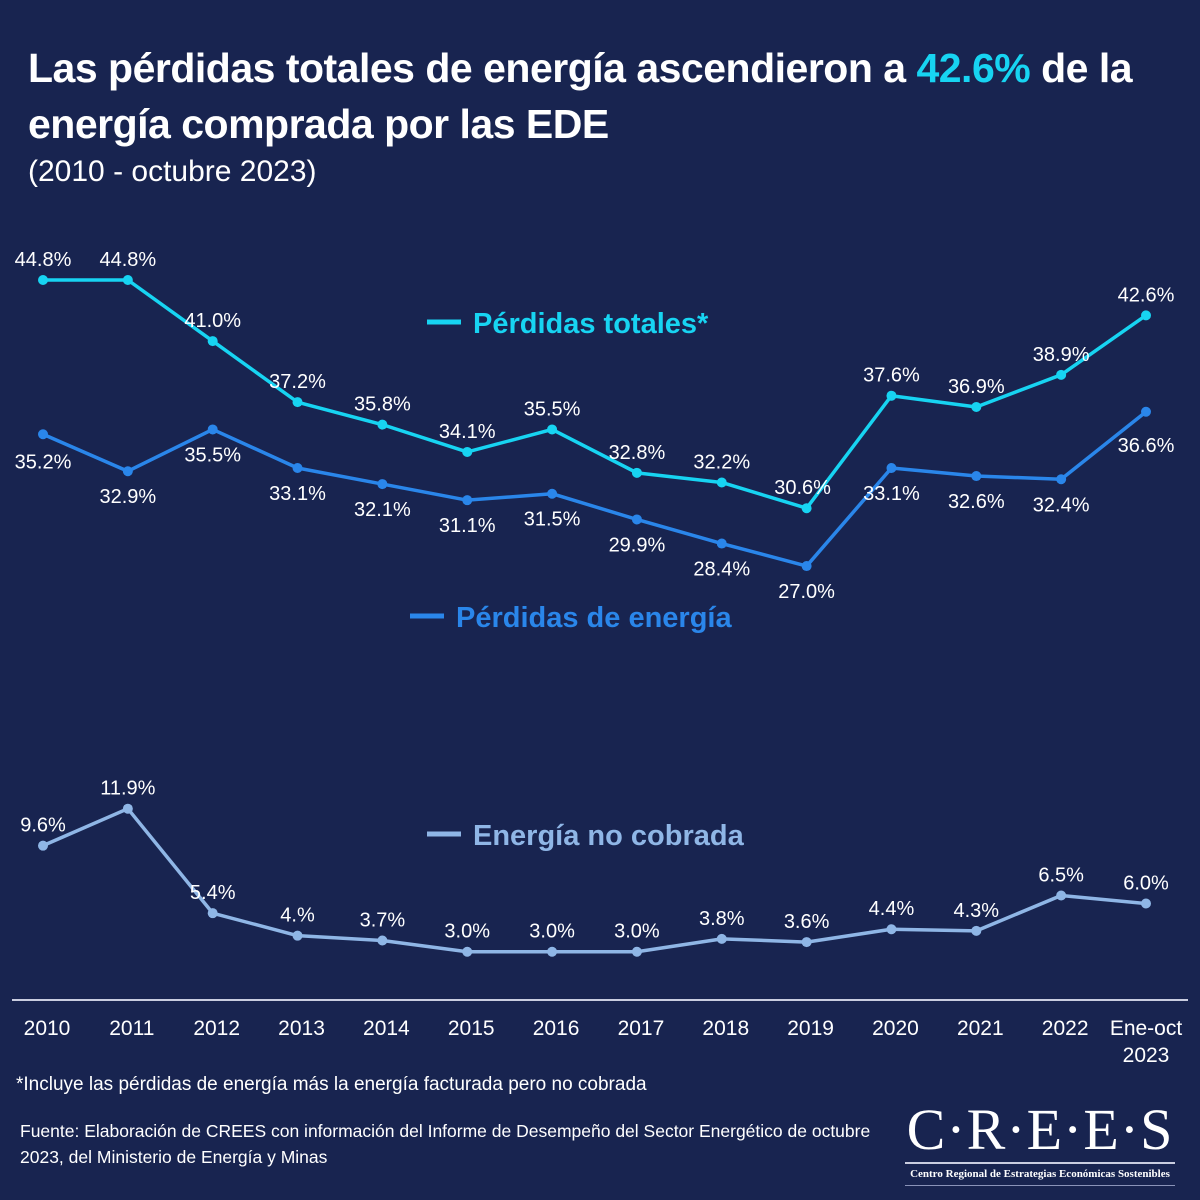 This screenshot has height=1200, width=1200. I want to click on legend-item: Energía no cobrada, so click(586, 836).